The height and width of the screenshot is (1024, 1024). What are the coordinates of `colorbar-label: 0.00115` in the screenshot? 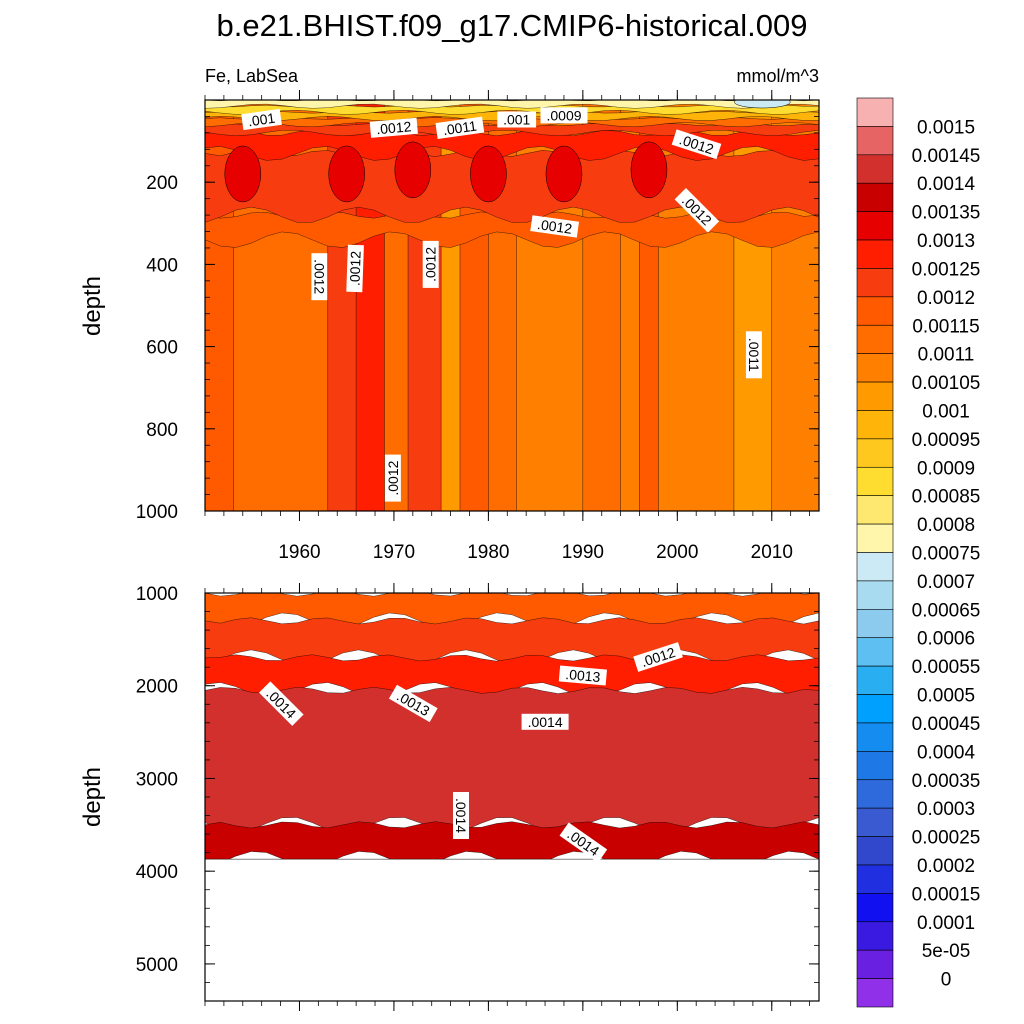 It's located at (945, 326).